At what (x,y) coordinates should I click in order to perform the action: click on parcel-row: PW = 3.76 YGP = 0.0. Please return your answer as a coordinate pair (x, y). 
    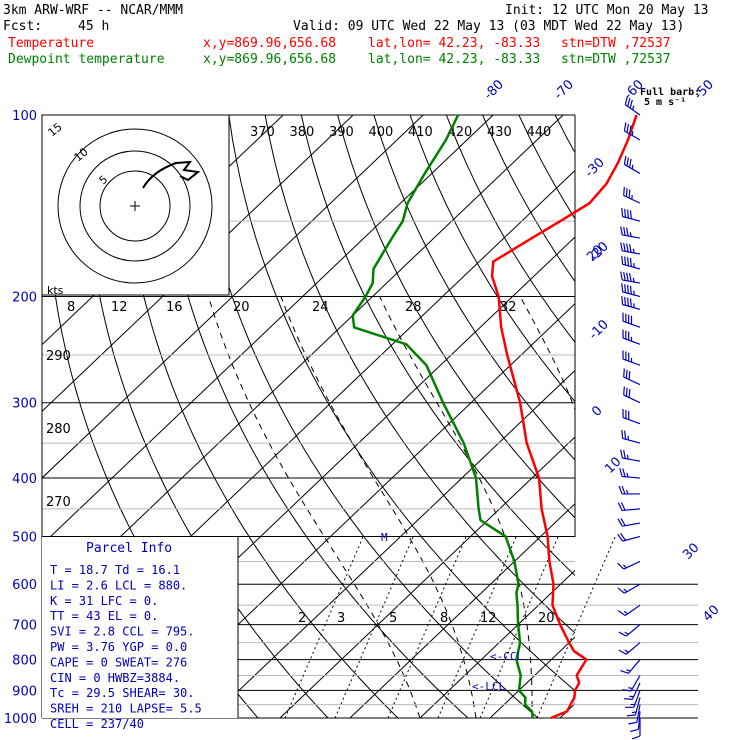
    Looking at the image, I should click on (118, 647).